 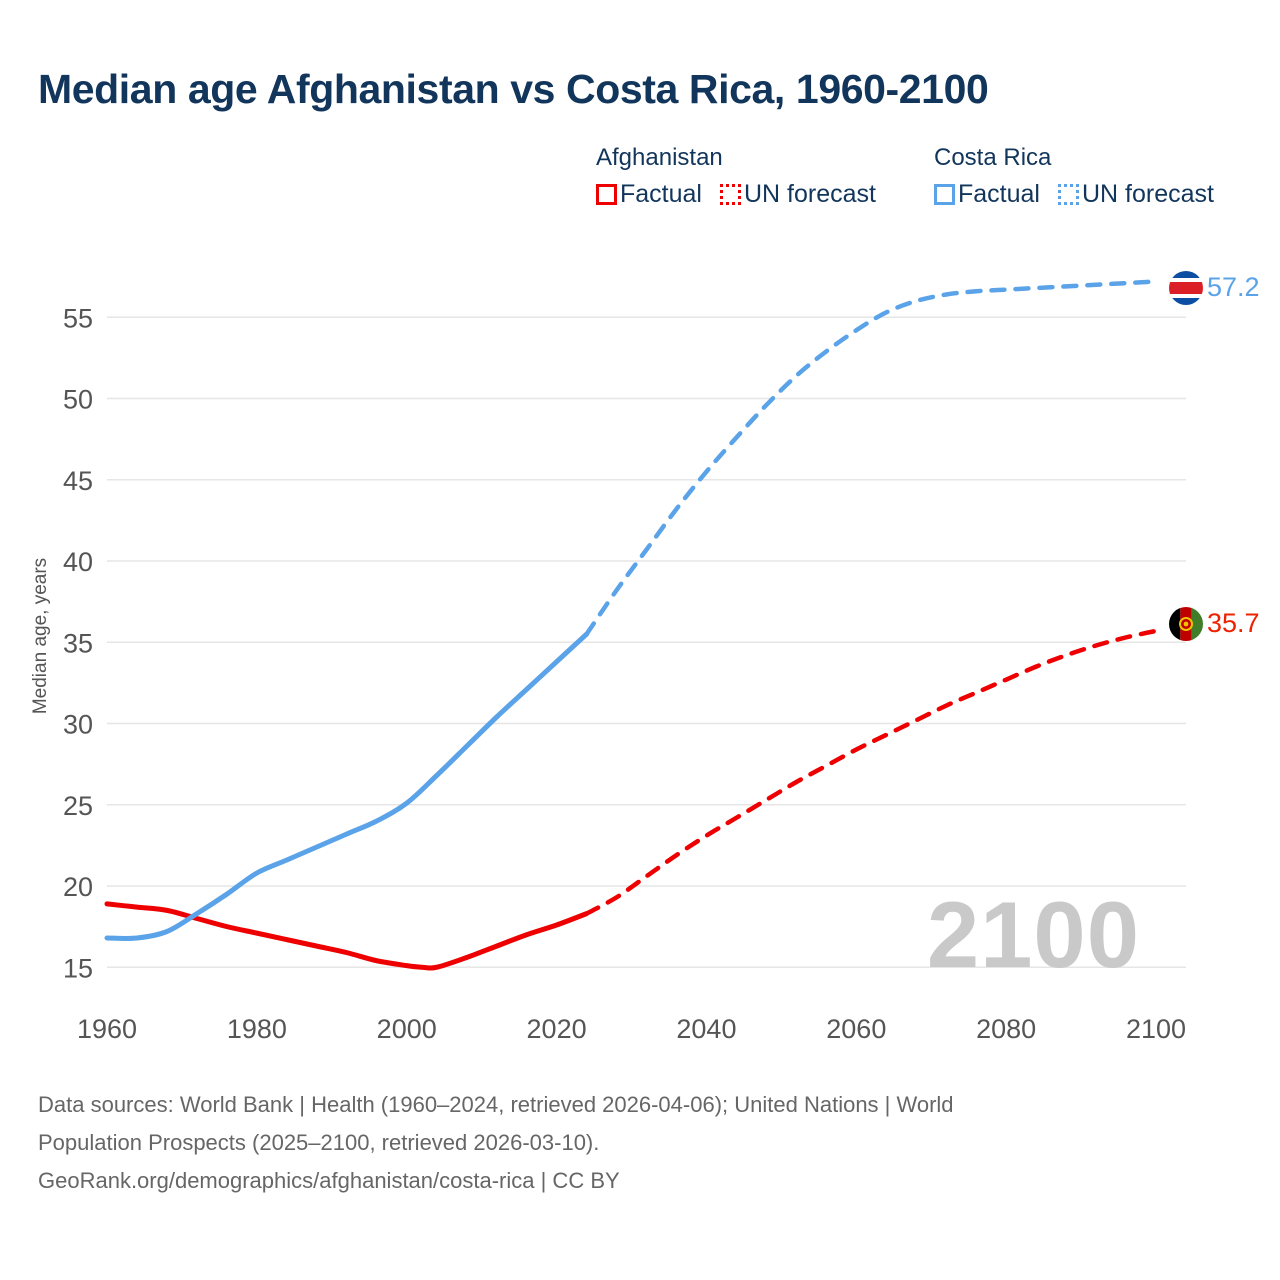 What do you see at coordinates (78, 725) in the screenshot?
I see `y-tick-label: 30` at bounding box center [78, 725].